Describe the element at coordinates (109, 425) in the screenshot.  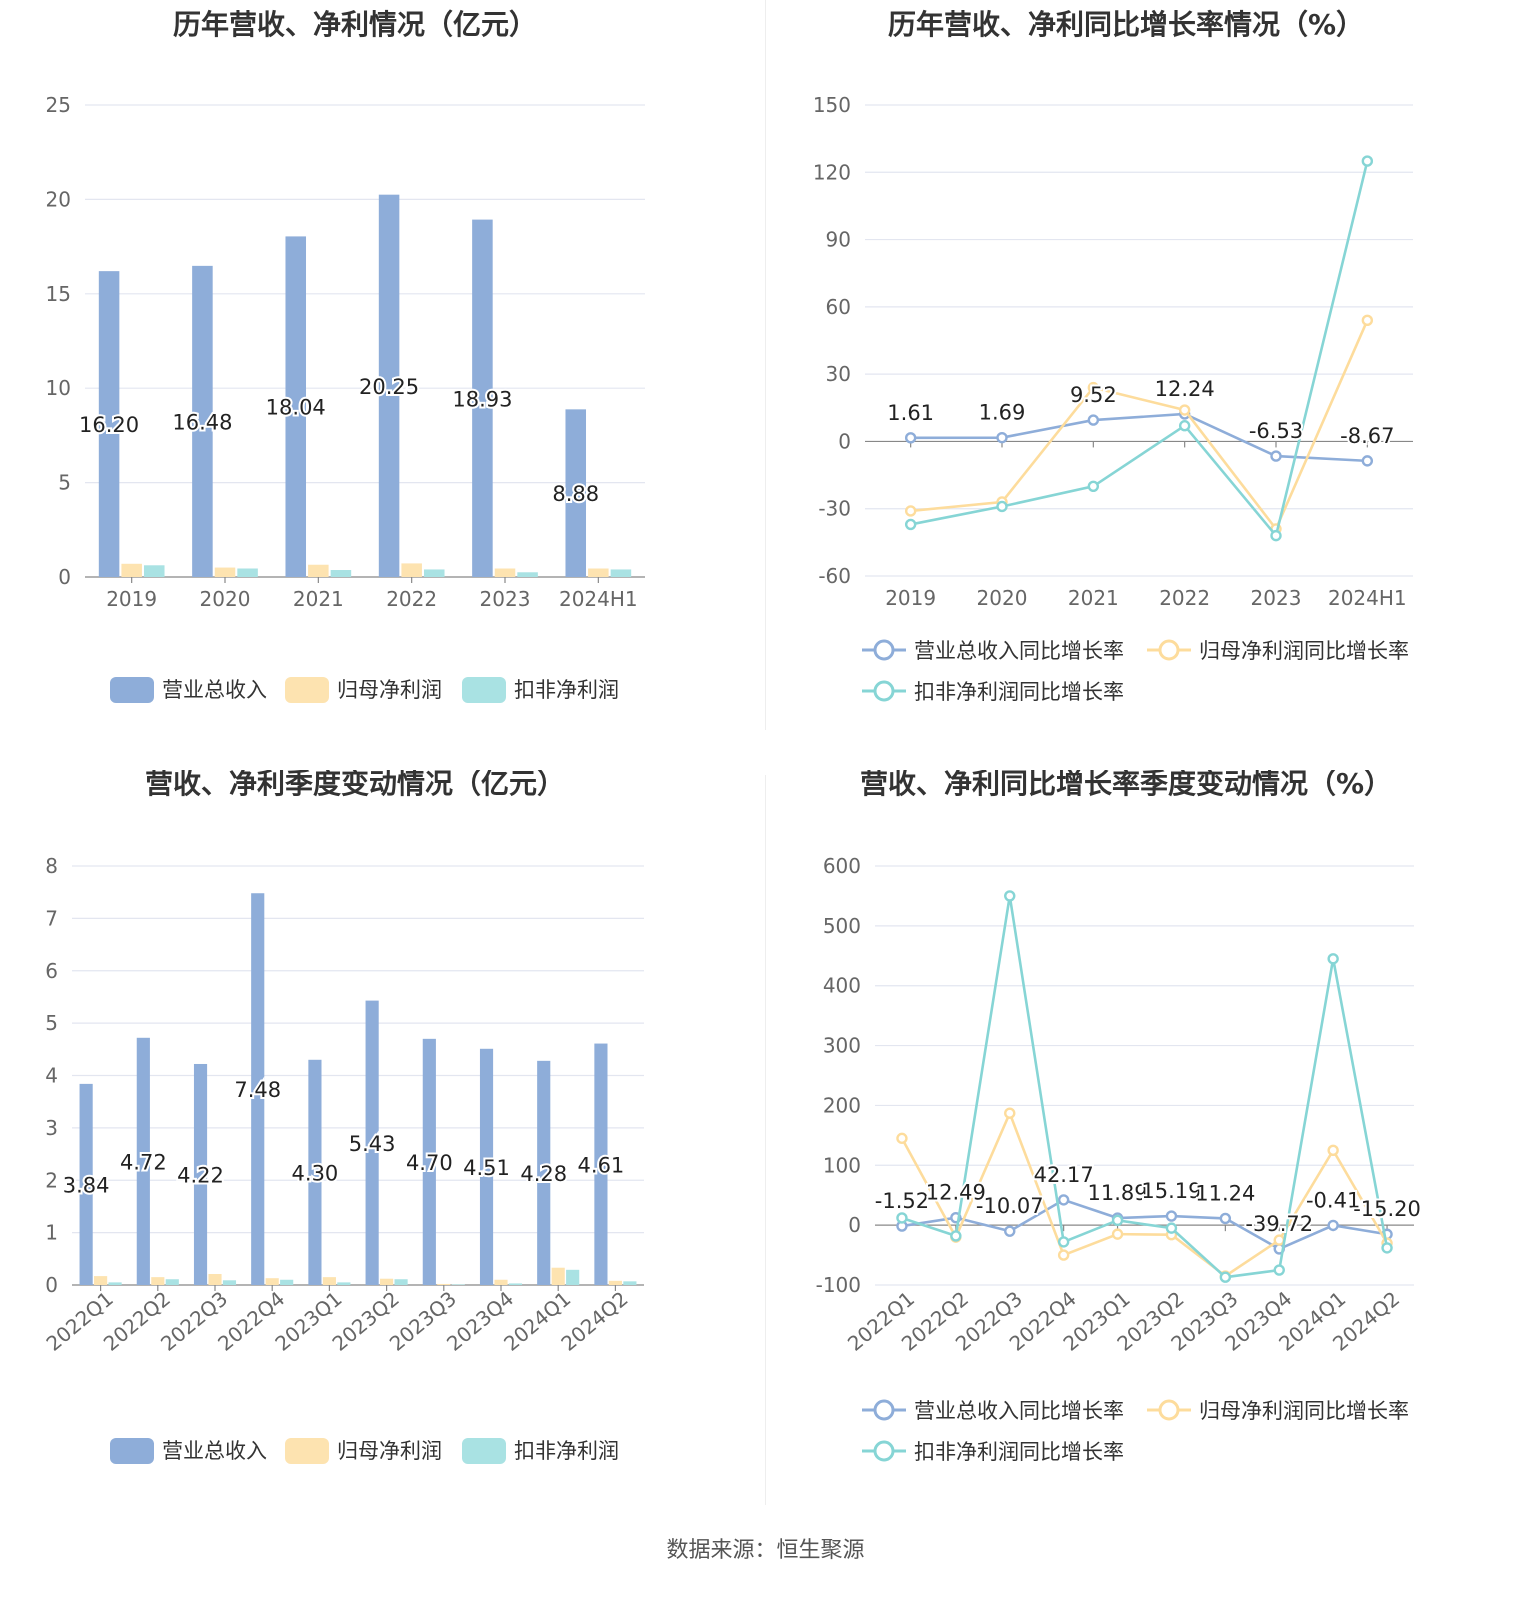
I see `bar-value-label: 16.20` at that location.